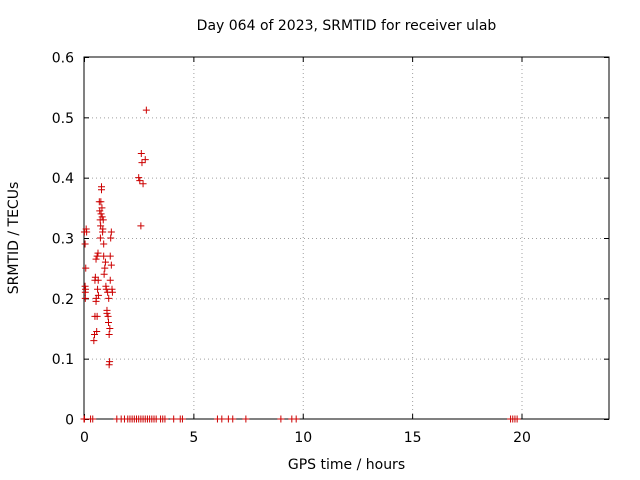 This screenshot has width=640, height=480. What do you see at coordinates (84, 438) in the screenshot?
I see `x-tick-label: 0` at bounding box center [84, 438].